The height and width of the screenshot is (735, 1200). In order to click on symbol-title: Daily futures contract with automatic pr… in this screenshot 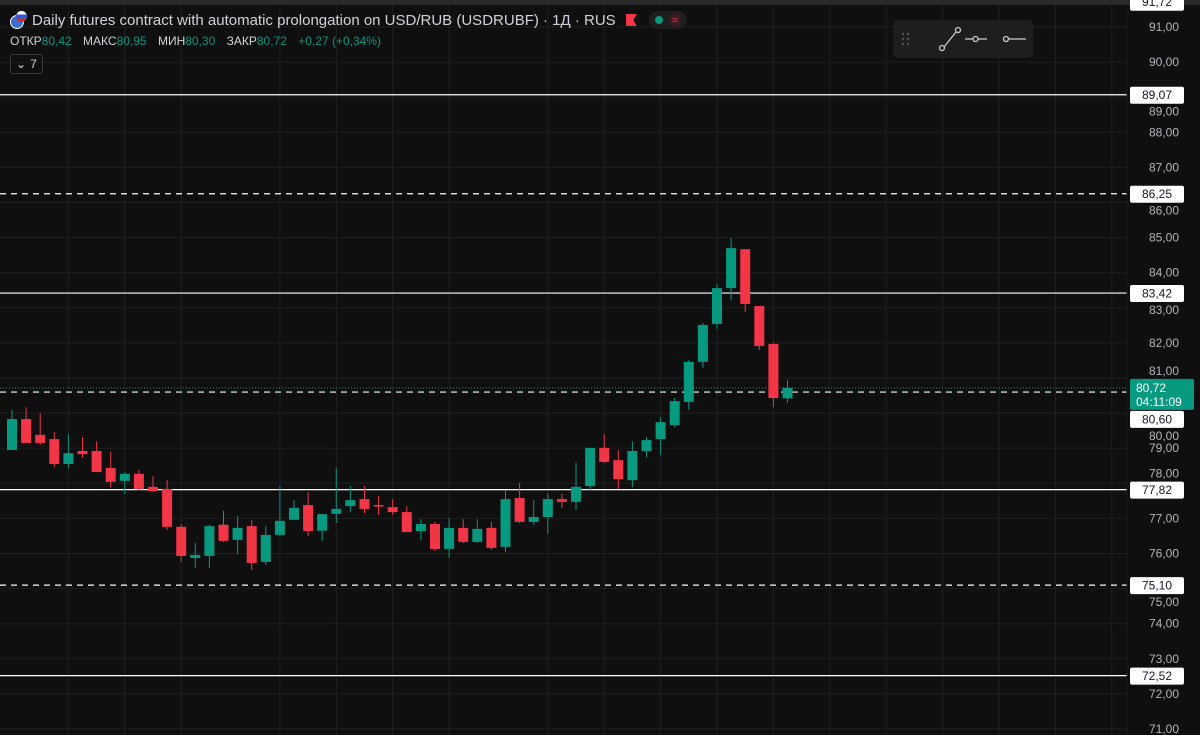, I will do `click(324, 20)`.